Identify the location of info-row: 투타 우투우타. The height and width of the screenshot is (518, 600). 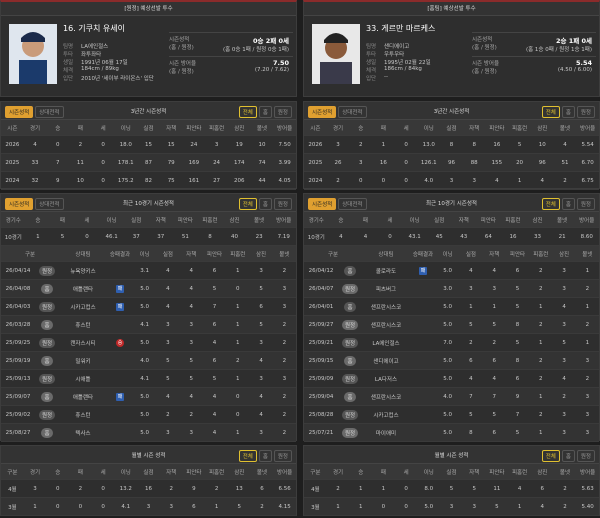
(416, 54).